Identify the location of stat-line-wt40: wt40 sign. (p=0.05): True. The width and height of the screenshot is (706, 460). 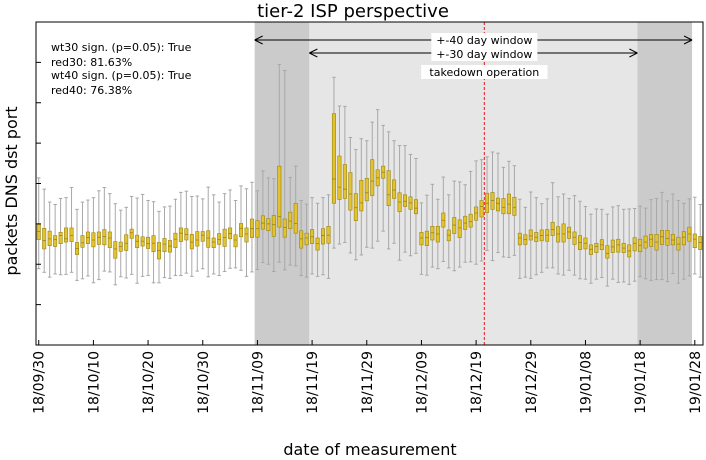
(121, 75).